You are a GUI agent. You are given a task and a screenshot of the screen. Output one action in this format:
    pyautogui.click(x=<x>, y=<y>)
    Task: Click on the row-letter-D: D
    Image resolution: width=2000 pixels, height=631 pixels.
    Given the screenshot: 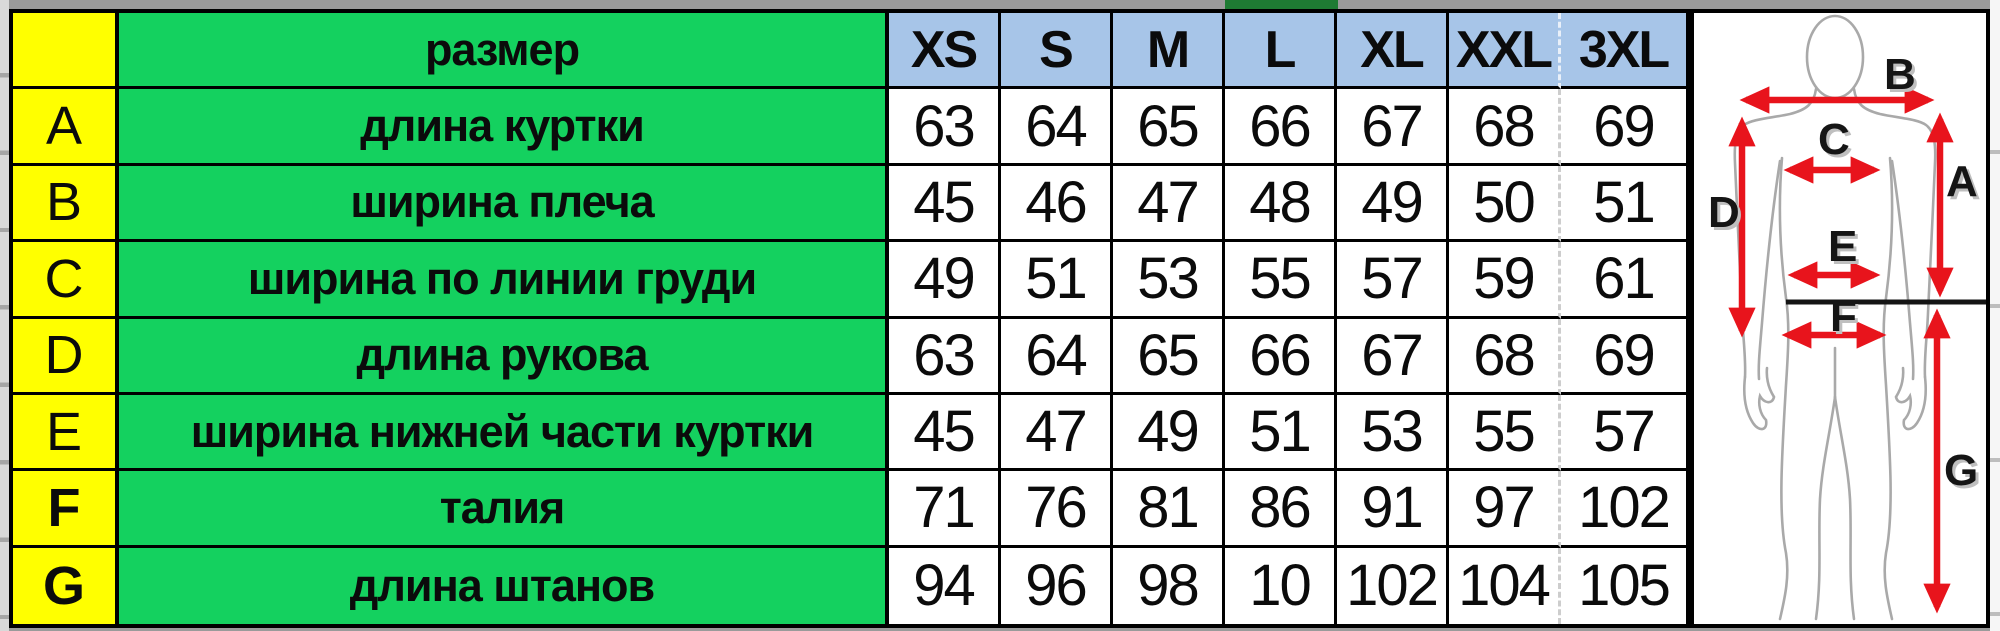 What is the action you would take?
    pyautogui.click(x=66, y=356)
    